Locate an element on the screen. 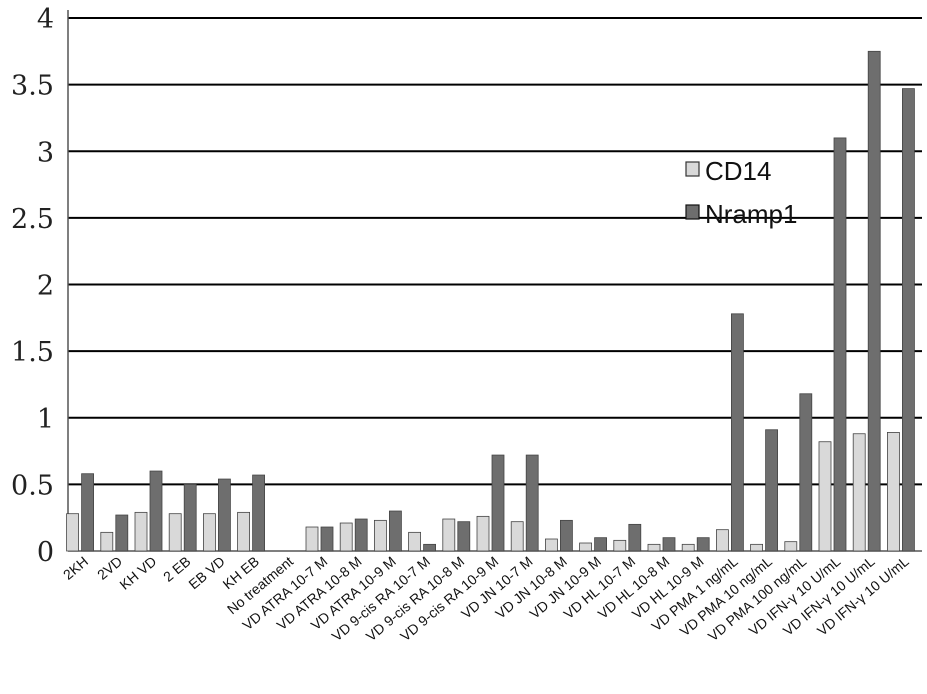 This screenshot has height=694, width=927. y-tick-label: 0.5 is located at coordinates (32, 485).